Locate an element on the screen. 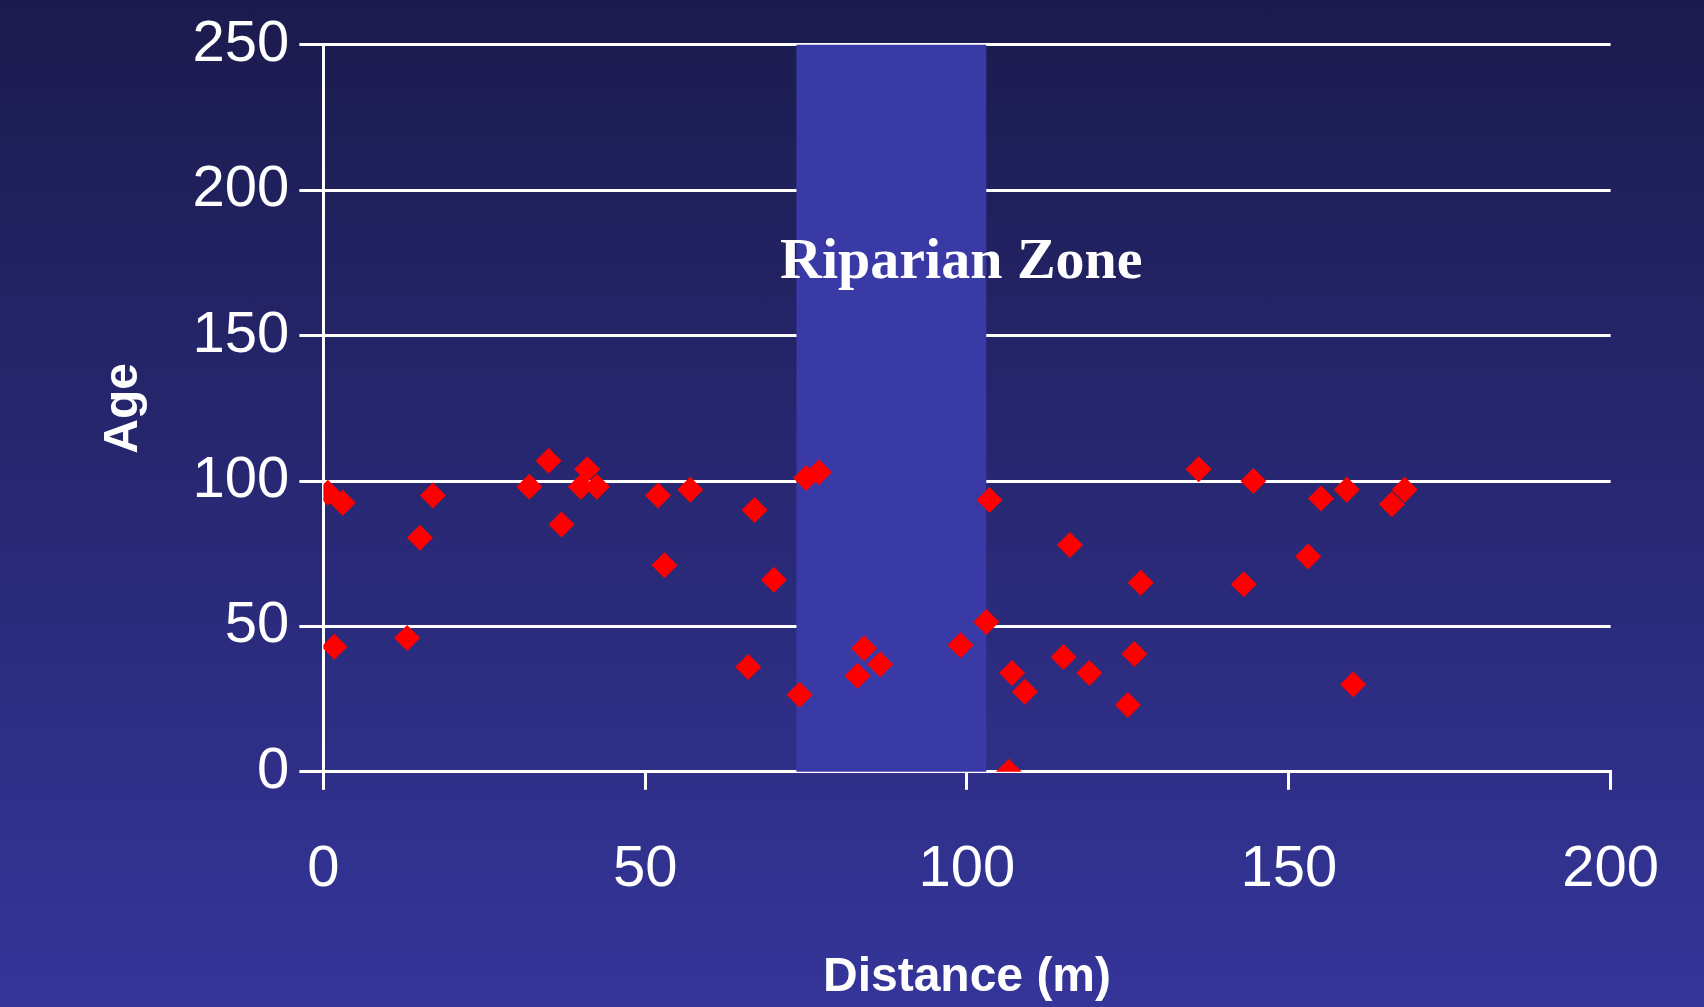 This screenshot has height=1007, width=1704. y-tick-label: 0 is located at coordinates (273, 767).